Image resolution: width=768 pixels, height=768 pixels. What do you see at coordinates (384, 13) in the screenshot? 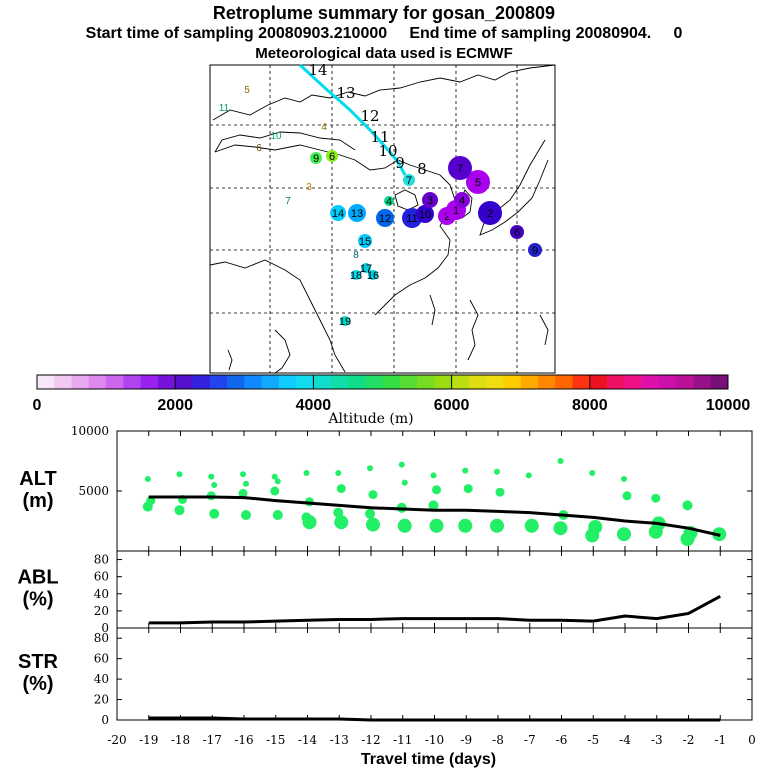
I see `page-title: Retroplume summary for gosan_200809` at bounding box center [384, 13].